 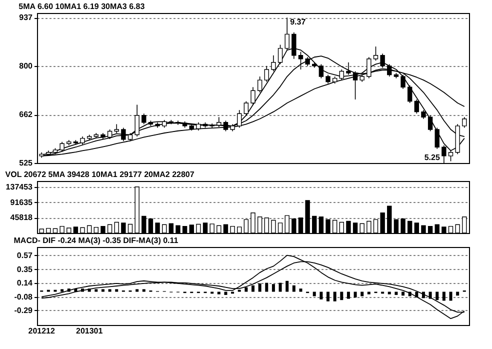 I want to click on y-tick-label: 0.14, so click(x=25, y=283).